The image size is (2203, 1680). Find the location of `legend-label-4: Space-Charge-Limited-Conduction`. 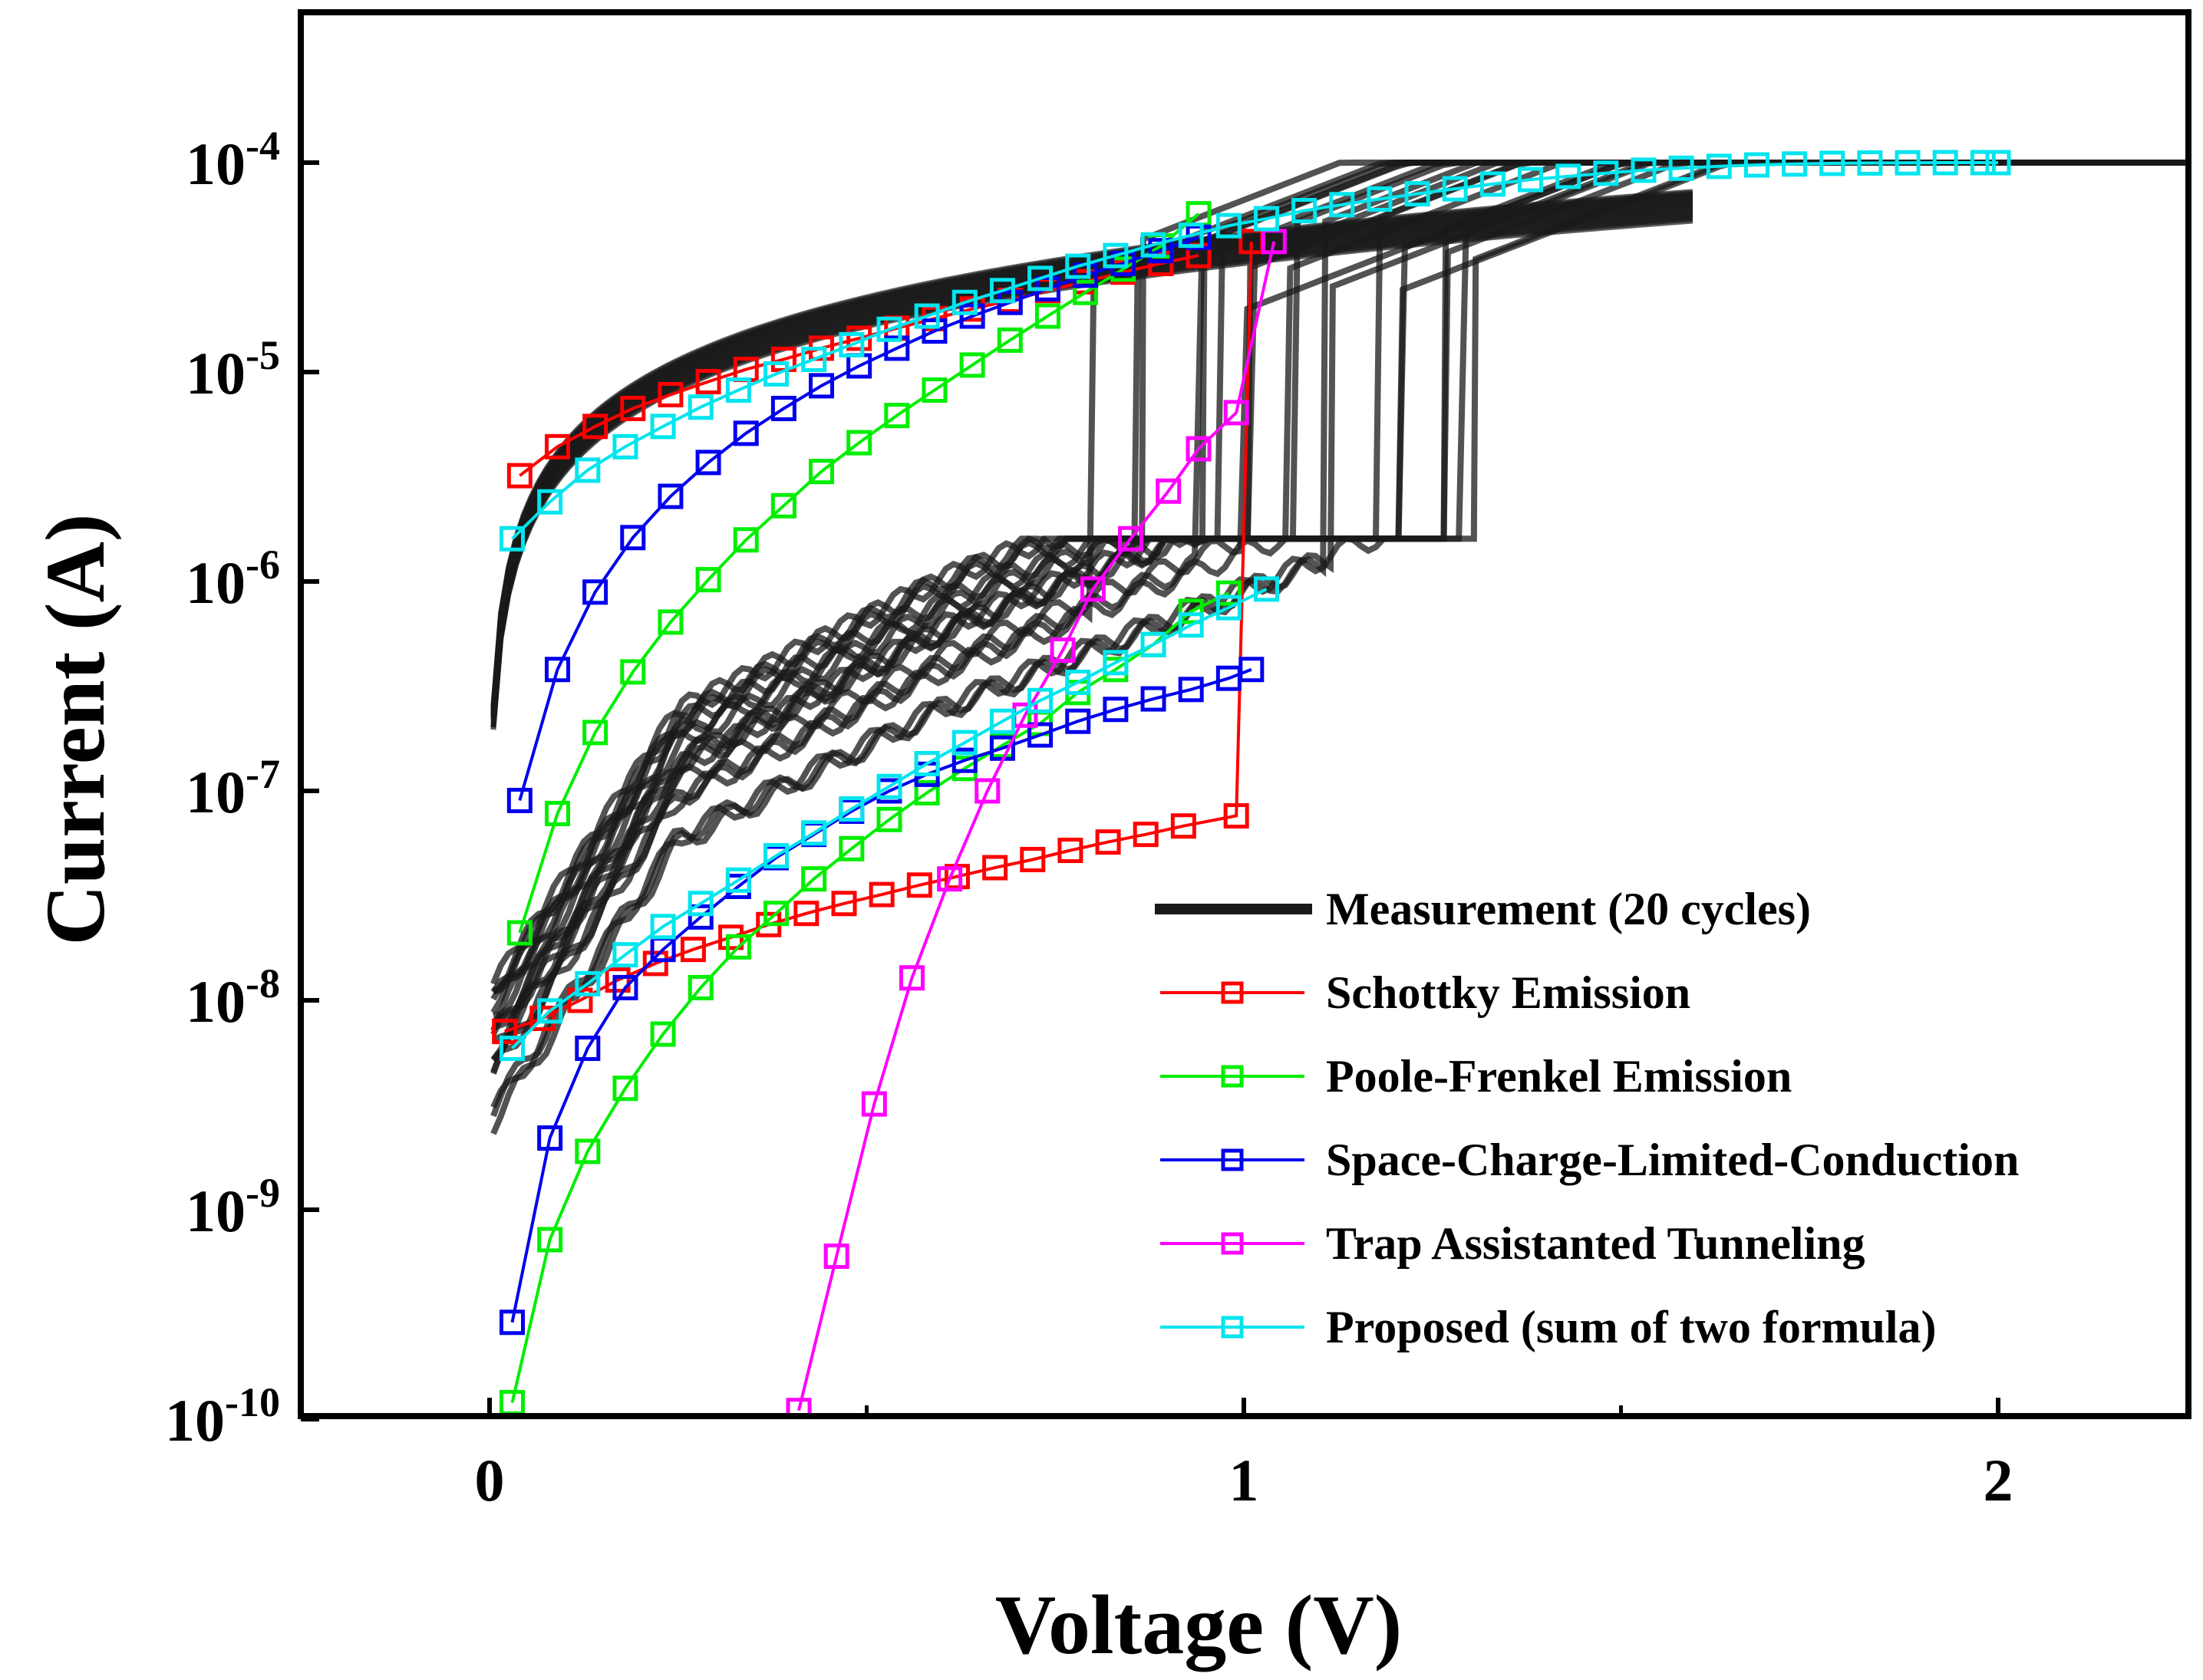

legend-label-4: Space-Charge-Limited-Conduction is located at coordinates (1672, 1160).